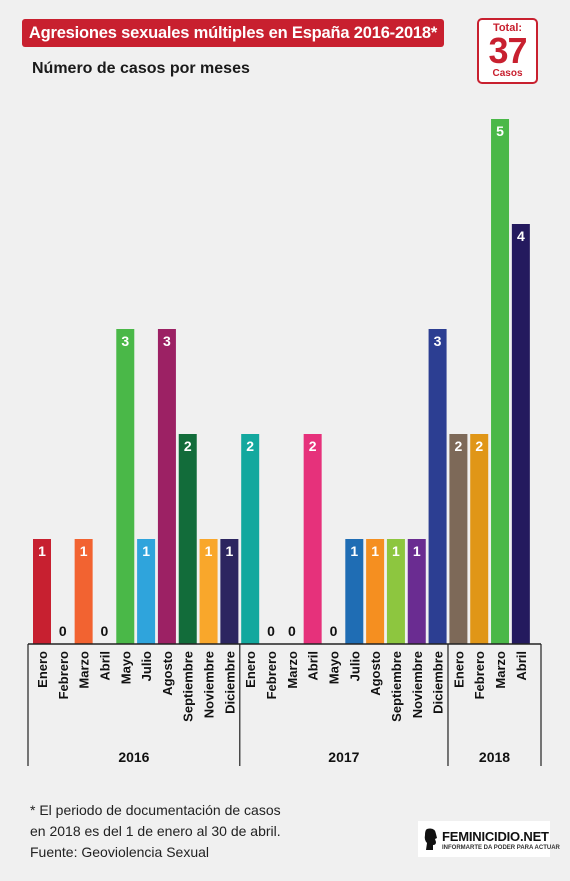 Image resolution: width=570 pixels, height=881 pixels. What do you see at coordinates (141, 68) in the screenshot?
I see `chart-subtitle: Número de casos por meses` at bounding box center [141, 68].